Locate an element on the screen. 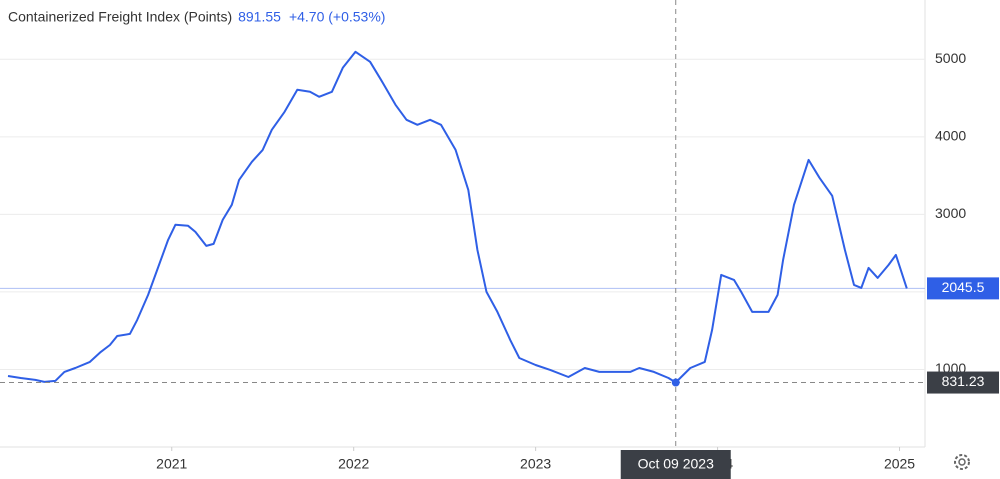 This screenshot has height=479, width=1000. price-change: +4.70 (+0.53%) is located at coordinates (337, 17).